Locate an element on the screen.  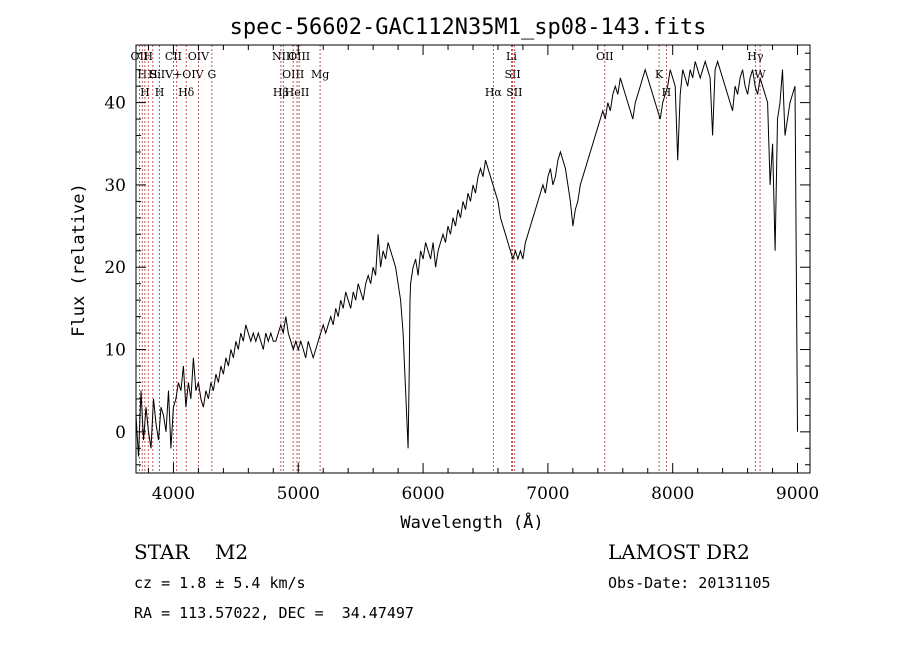
x-tick-label: 5000 is located at coordinates (298, 494).